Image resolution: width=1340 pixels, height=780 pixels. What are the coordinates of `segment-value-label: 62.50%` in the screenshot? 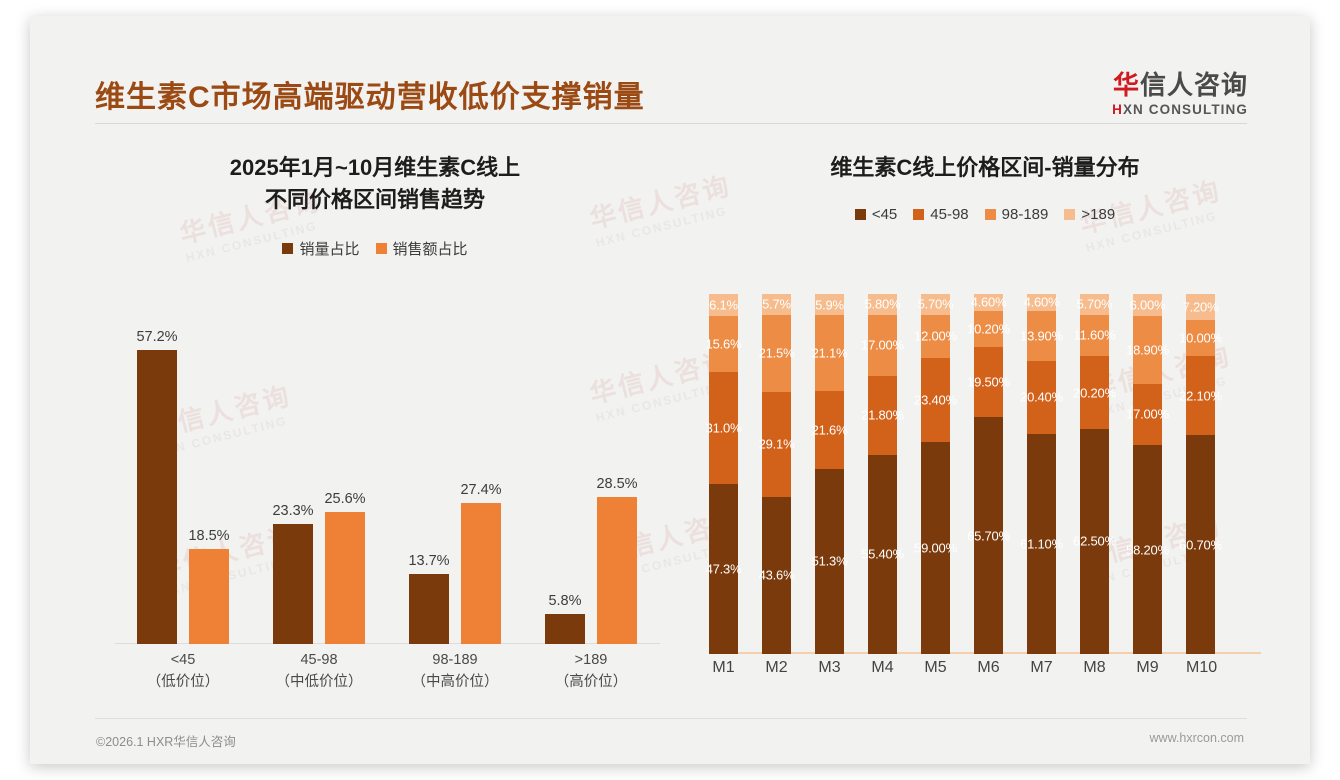 It's located at (1094, 541).